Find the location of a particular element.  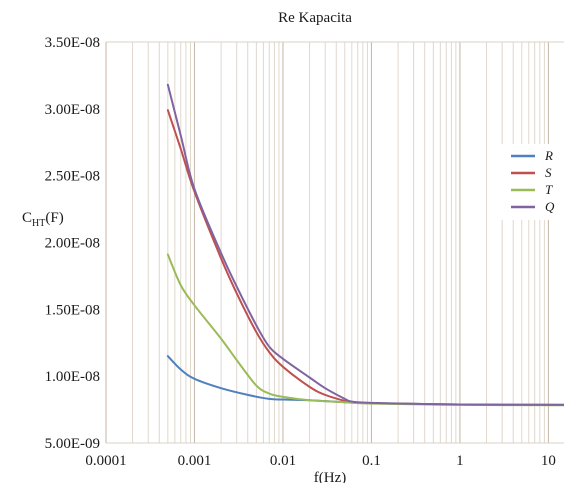

y-tick-label: 2.50E-08 is located at coordinates (72, 177).